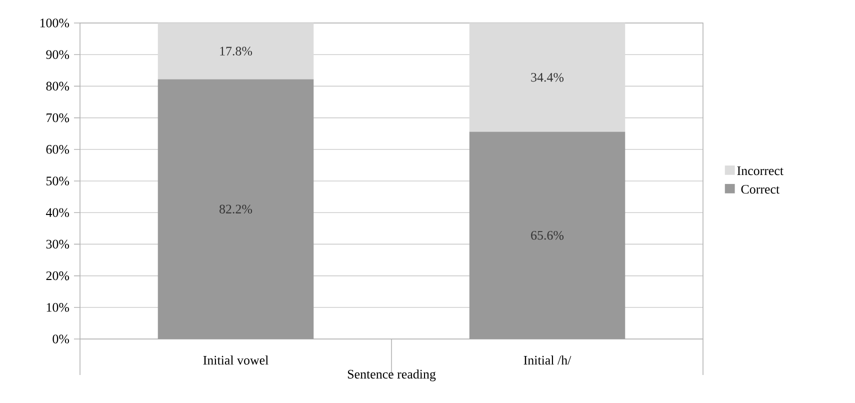 The image size is (855, 403). Describe the element at coordinates (58, 307) in the screenshot. I see `y-tick-label: 10%` at that location.